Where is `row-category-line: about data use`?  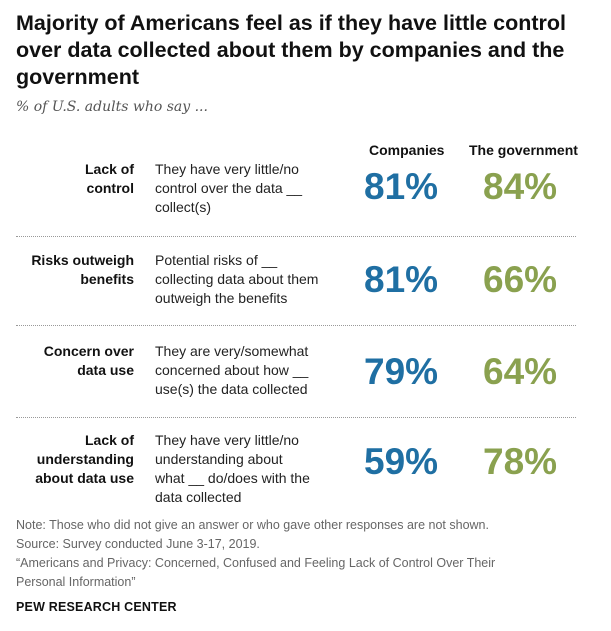 row-category-line: about data use is located at coordinates (84, 478).